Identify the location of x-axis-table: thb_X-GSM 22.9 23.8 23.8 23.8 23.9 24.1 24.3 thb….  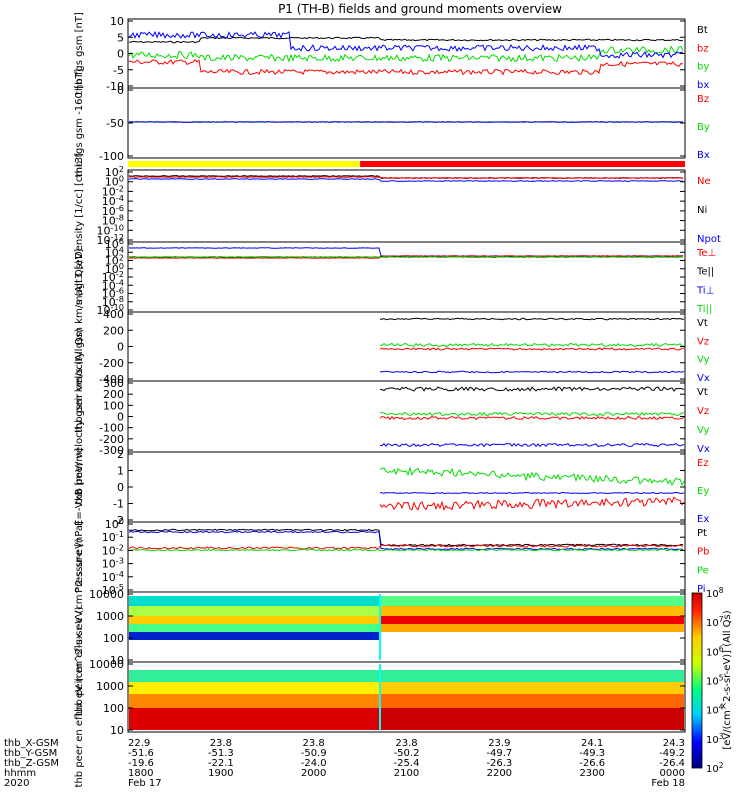
(344, 763).